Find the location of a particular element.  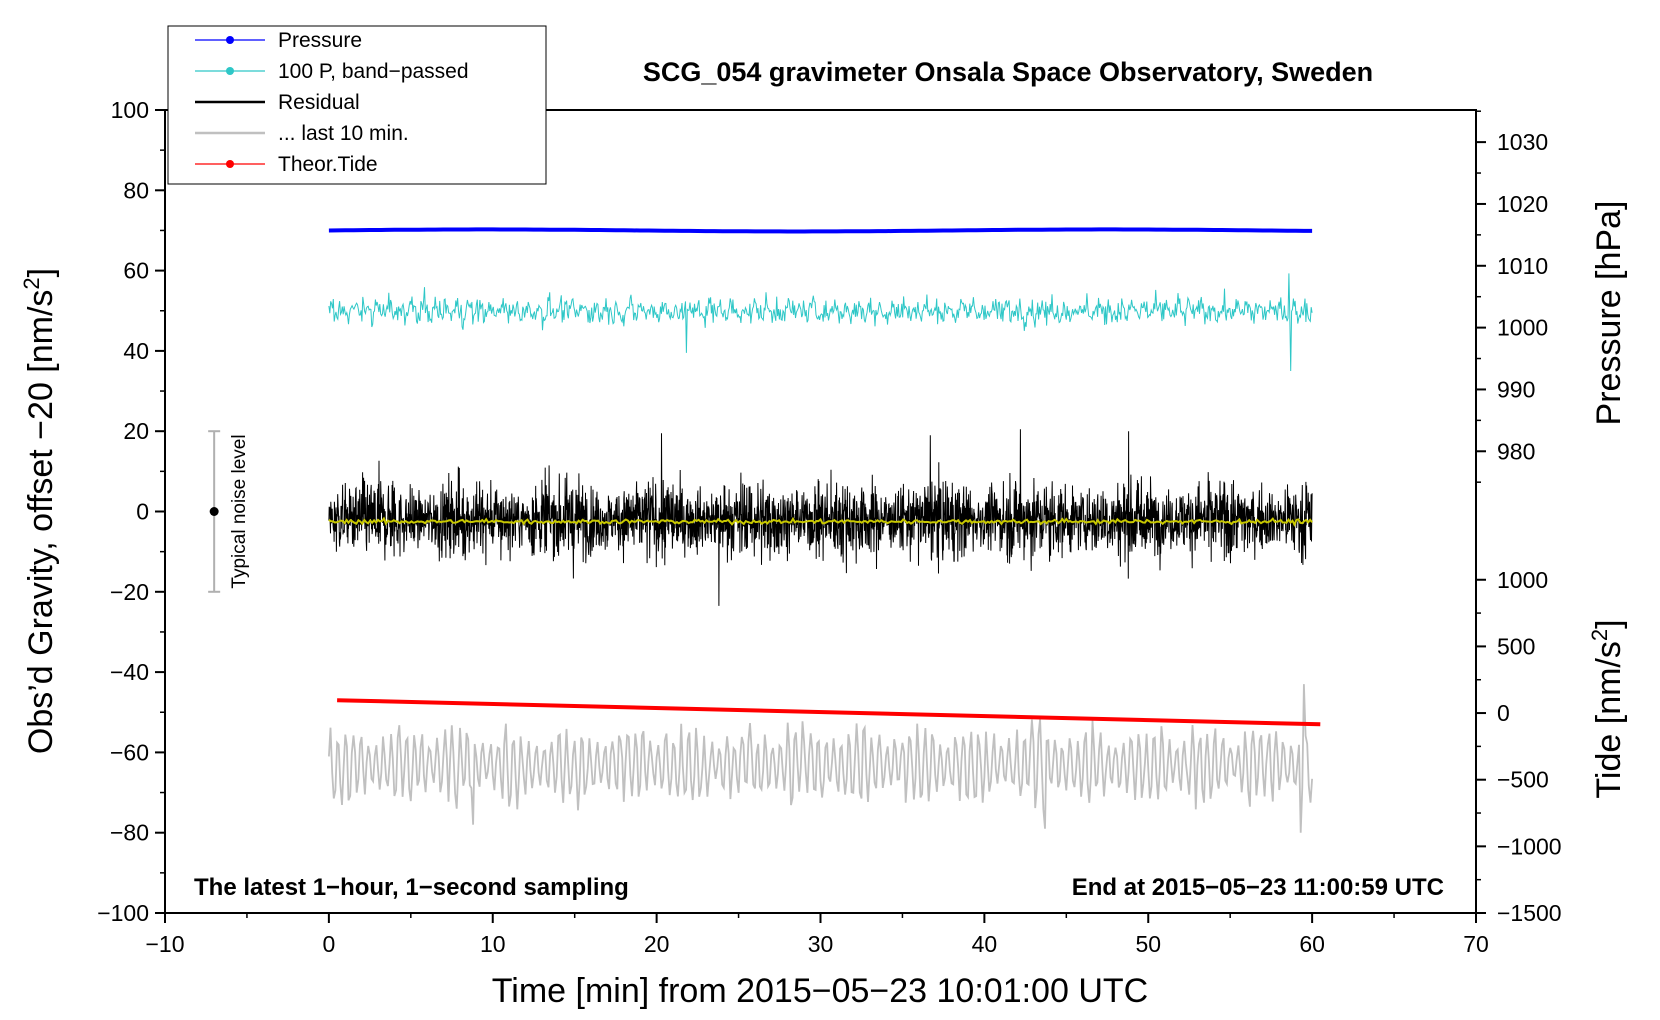

legend-box is located at coordinates (357, 105).